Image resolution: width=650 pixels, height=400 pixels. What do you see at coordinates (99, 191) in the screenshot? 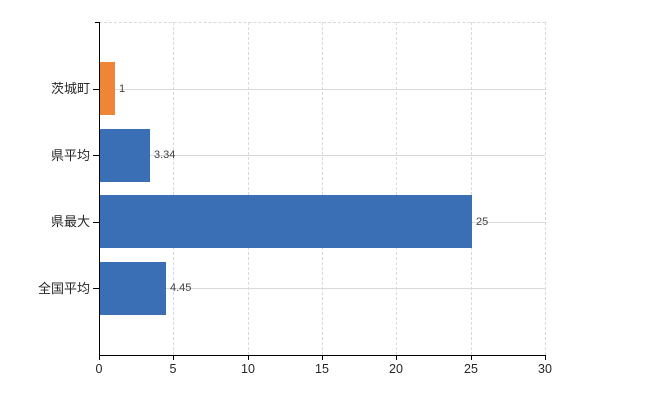
I see `y-axis` at bounding box center [99, 191].